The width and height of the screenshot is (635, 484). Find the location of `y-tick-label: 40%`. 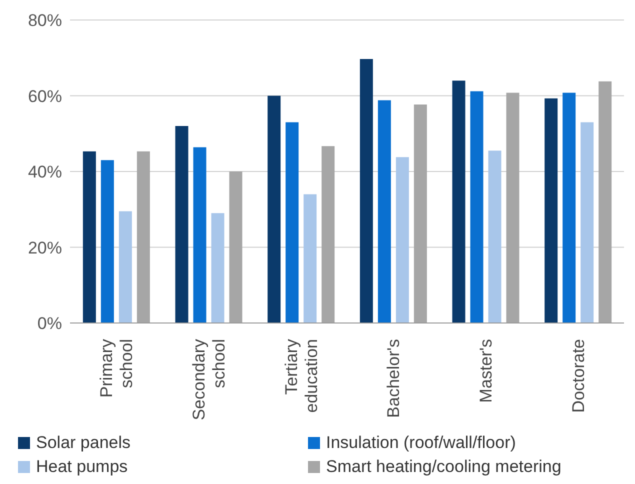

y-tick-label: 40% is located at coordinates (45, 172).